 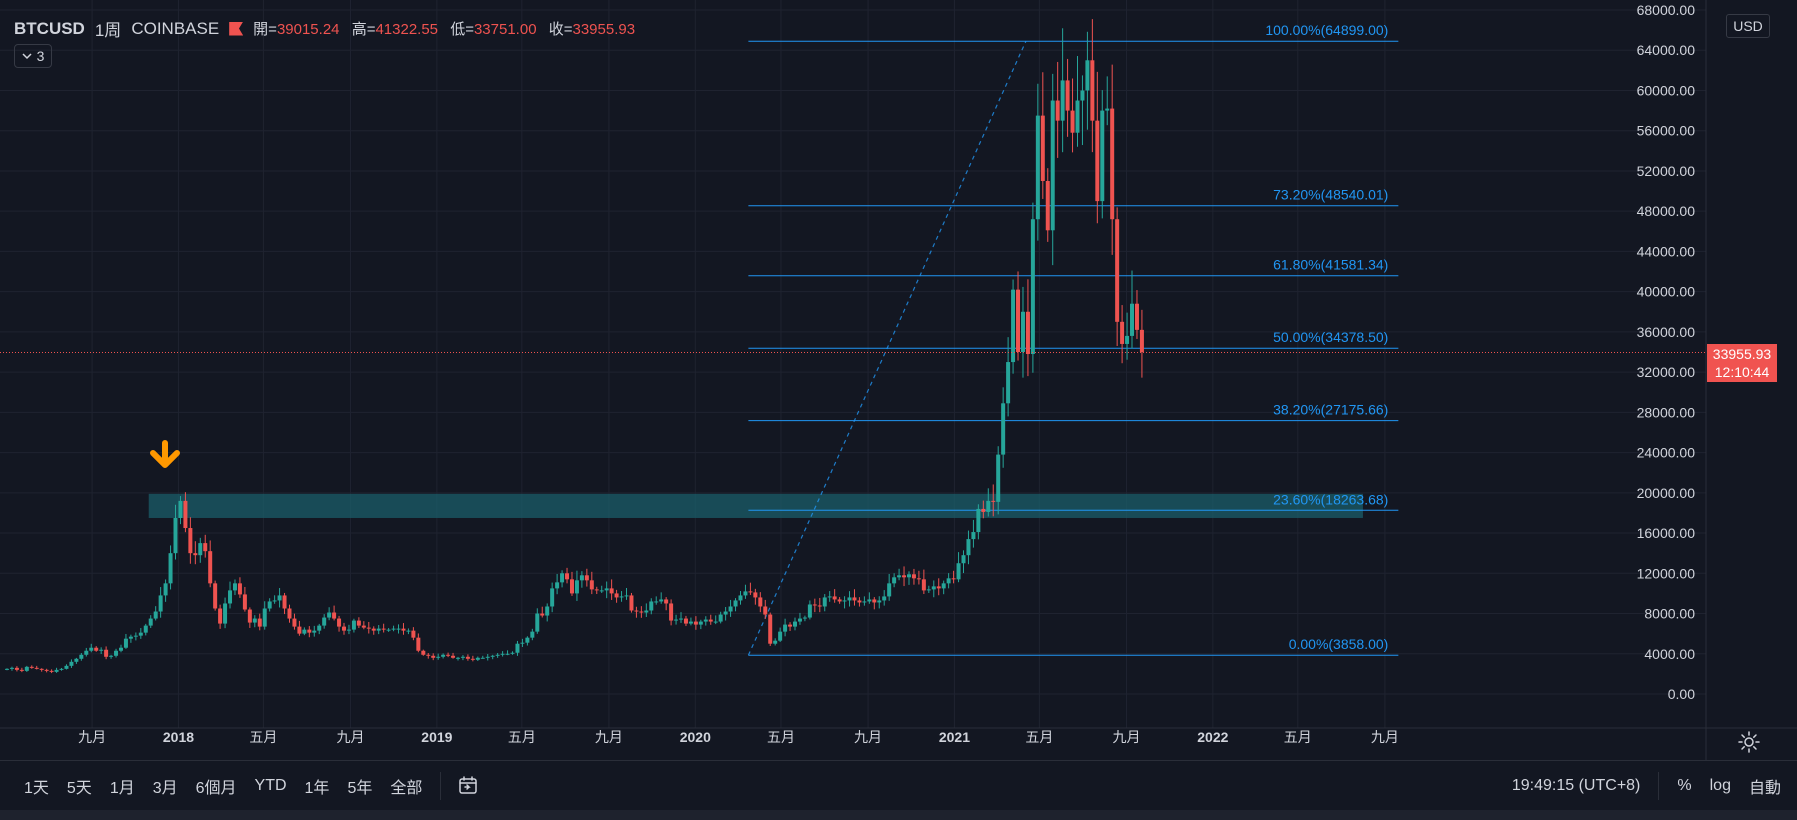 I want to click on range-5y-button: 5年, so click(x=360, y=788).